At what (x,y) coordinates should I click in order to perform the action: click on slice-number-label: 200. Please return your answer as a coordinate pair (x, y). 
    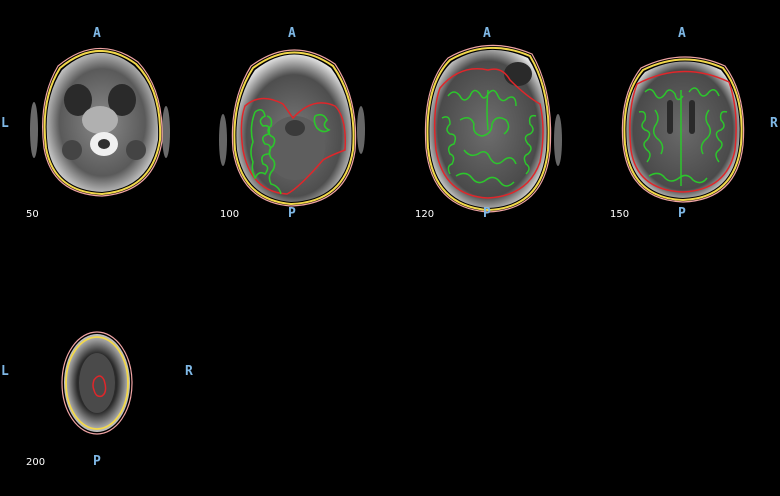
    Looking at the image, I should click on (36, 462).